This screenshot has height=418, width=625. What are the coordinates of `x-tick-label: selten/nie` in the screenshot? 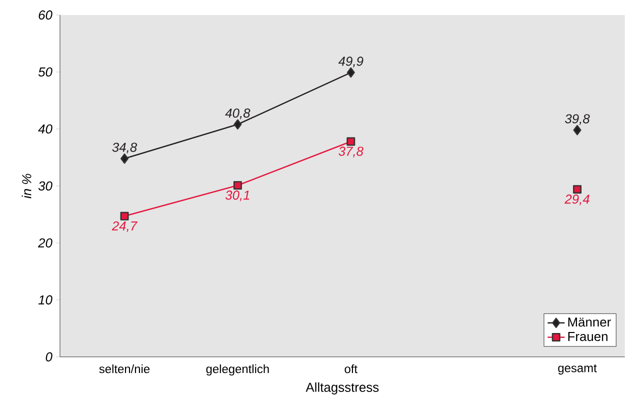 It's located at (124, 369).